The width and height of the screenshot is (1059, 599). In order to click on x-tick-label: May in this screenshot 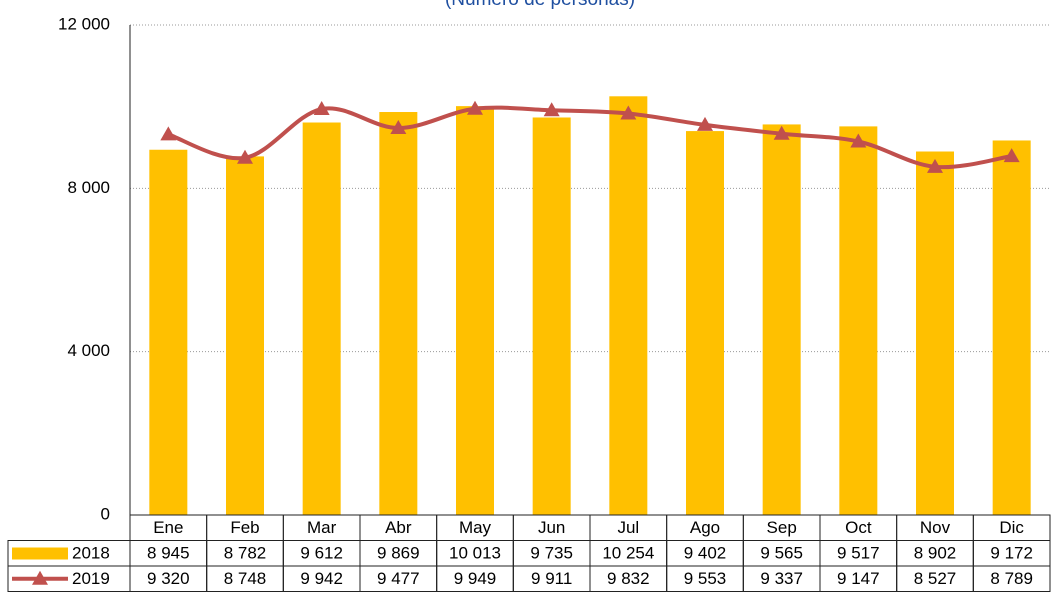, I will do `click(475, 527)`.